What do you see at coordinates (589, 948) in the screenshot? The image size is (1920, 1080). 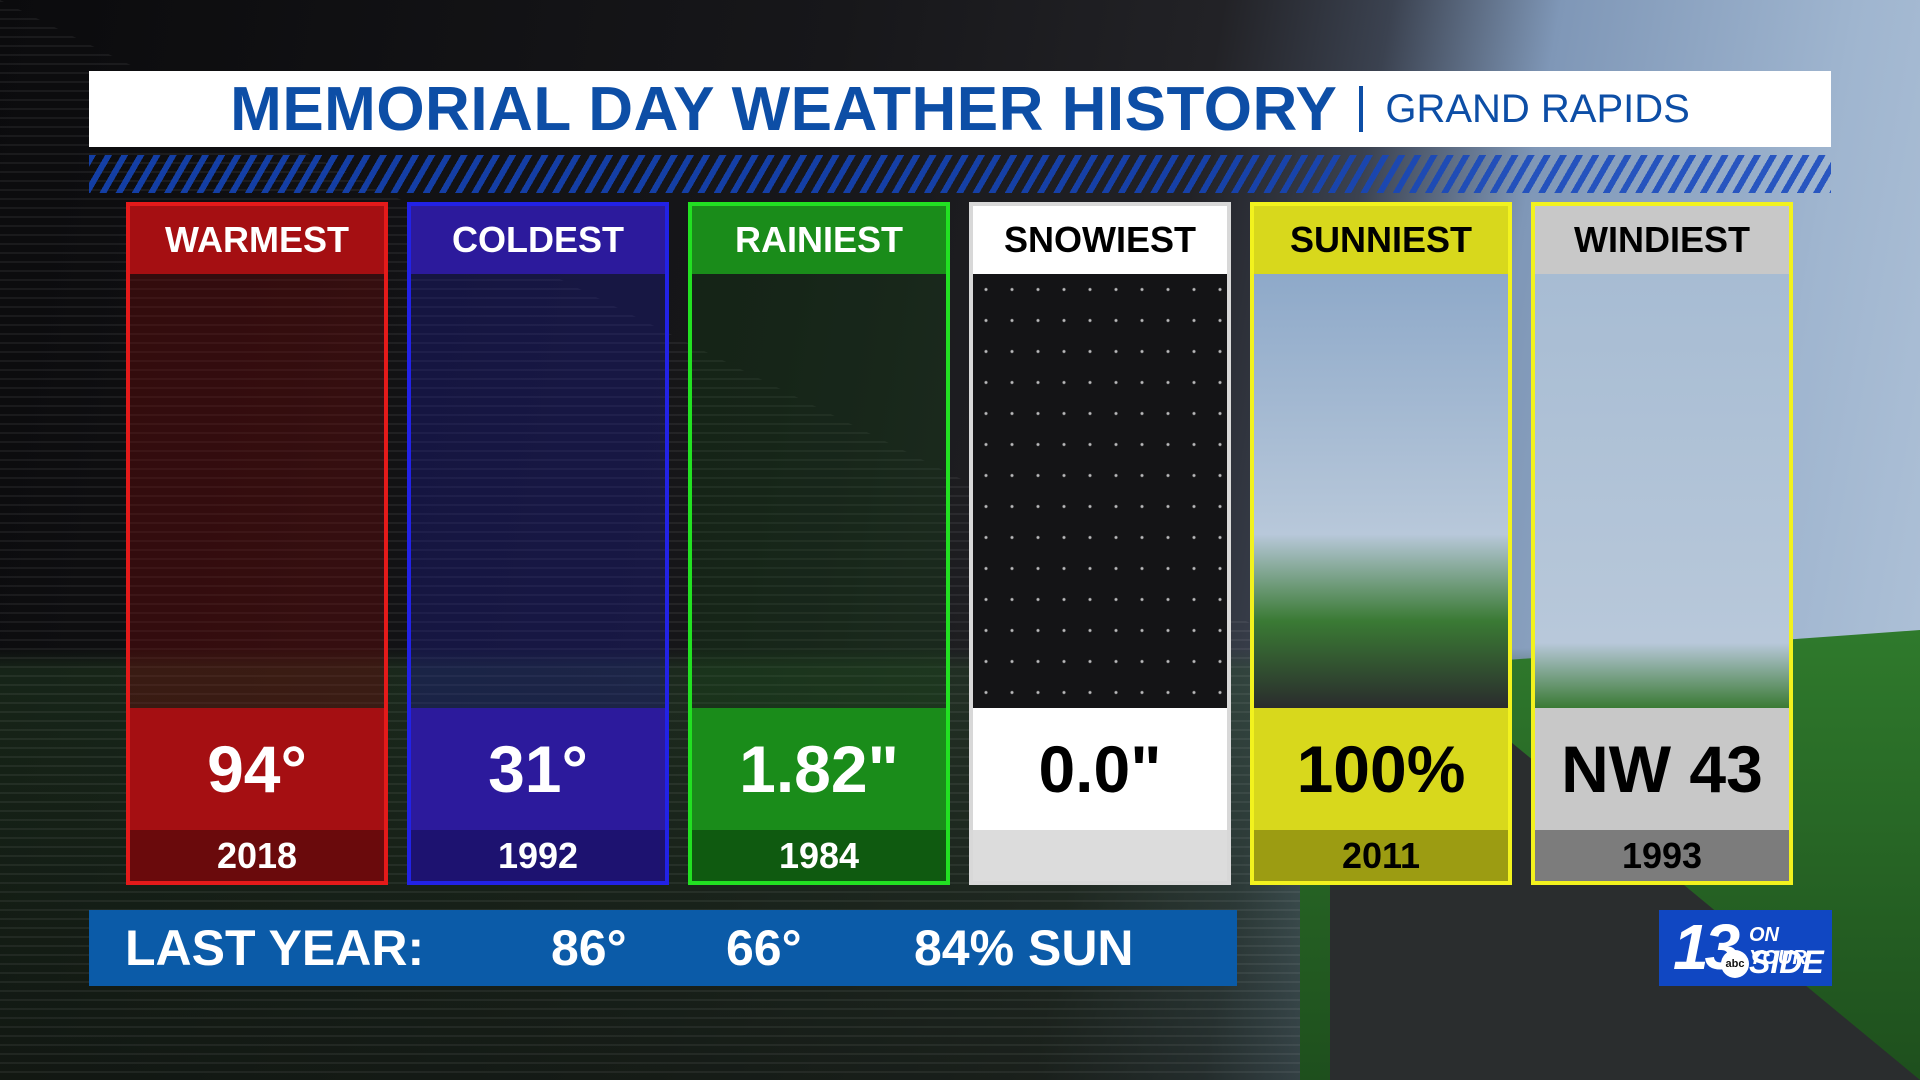 I see `last-year-high: 86°` at bounding box center [589, 948].